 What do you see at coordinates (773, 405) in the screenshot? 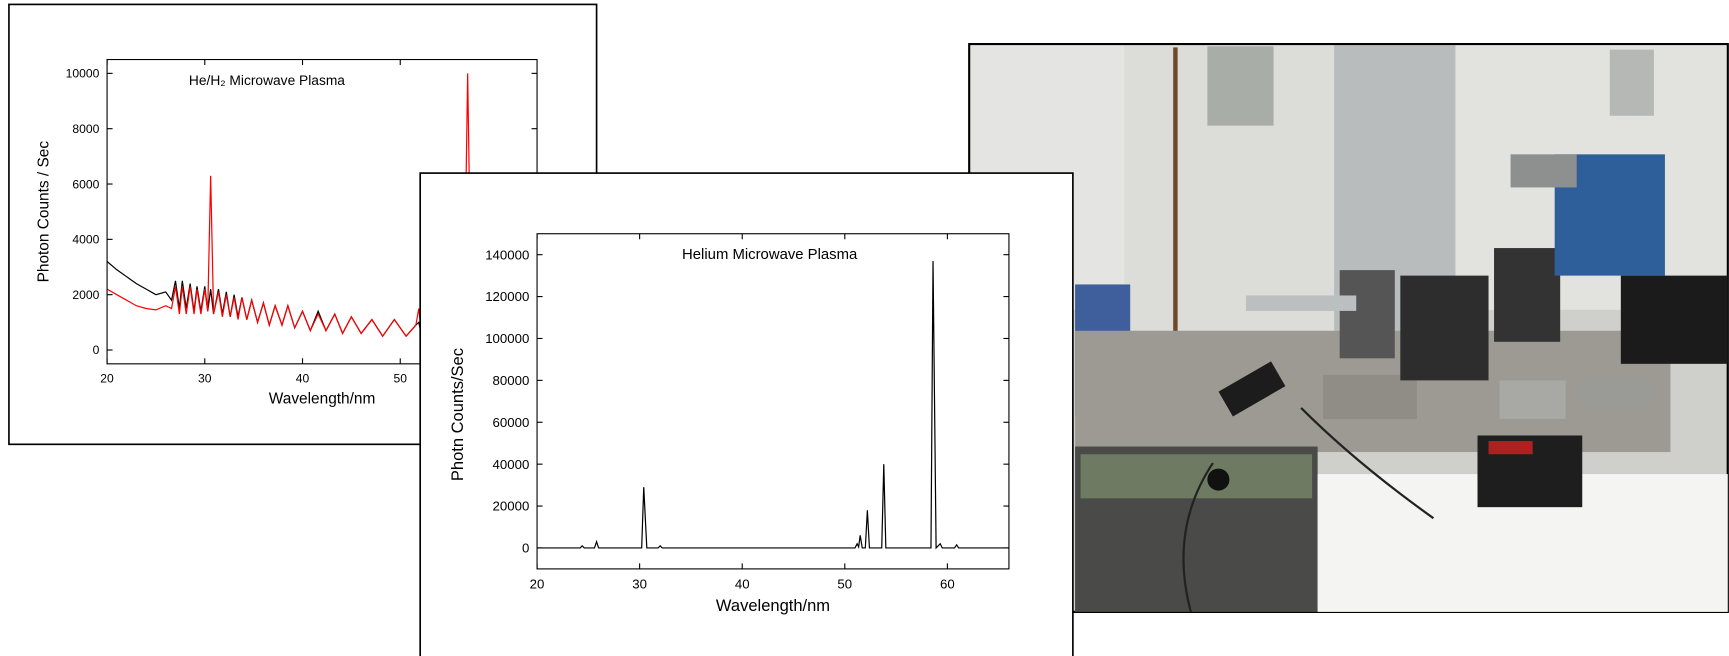
I see `spectrum-line` at bounding box center [773, 405].